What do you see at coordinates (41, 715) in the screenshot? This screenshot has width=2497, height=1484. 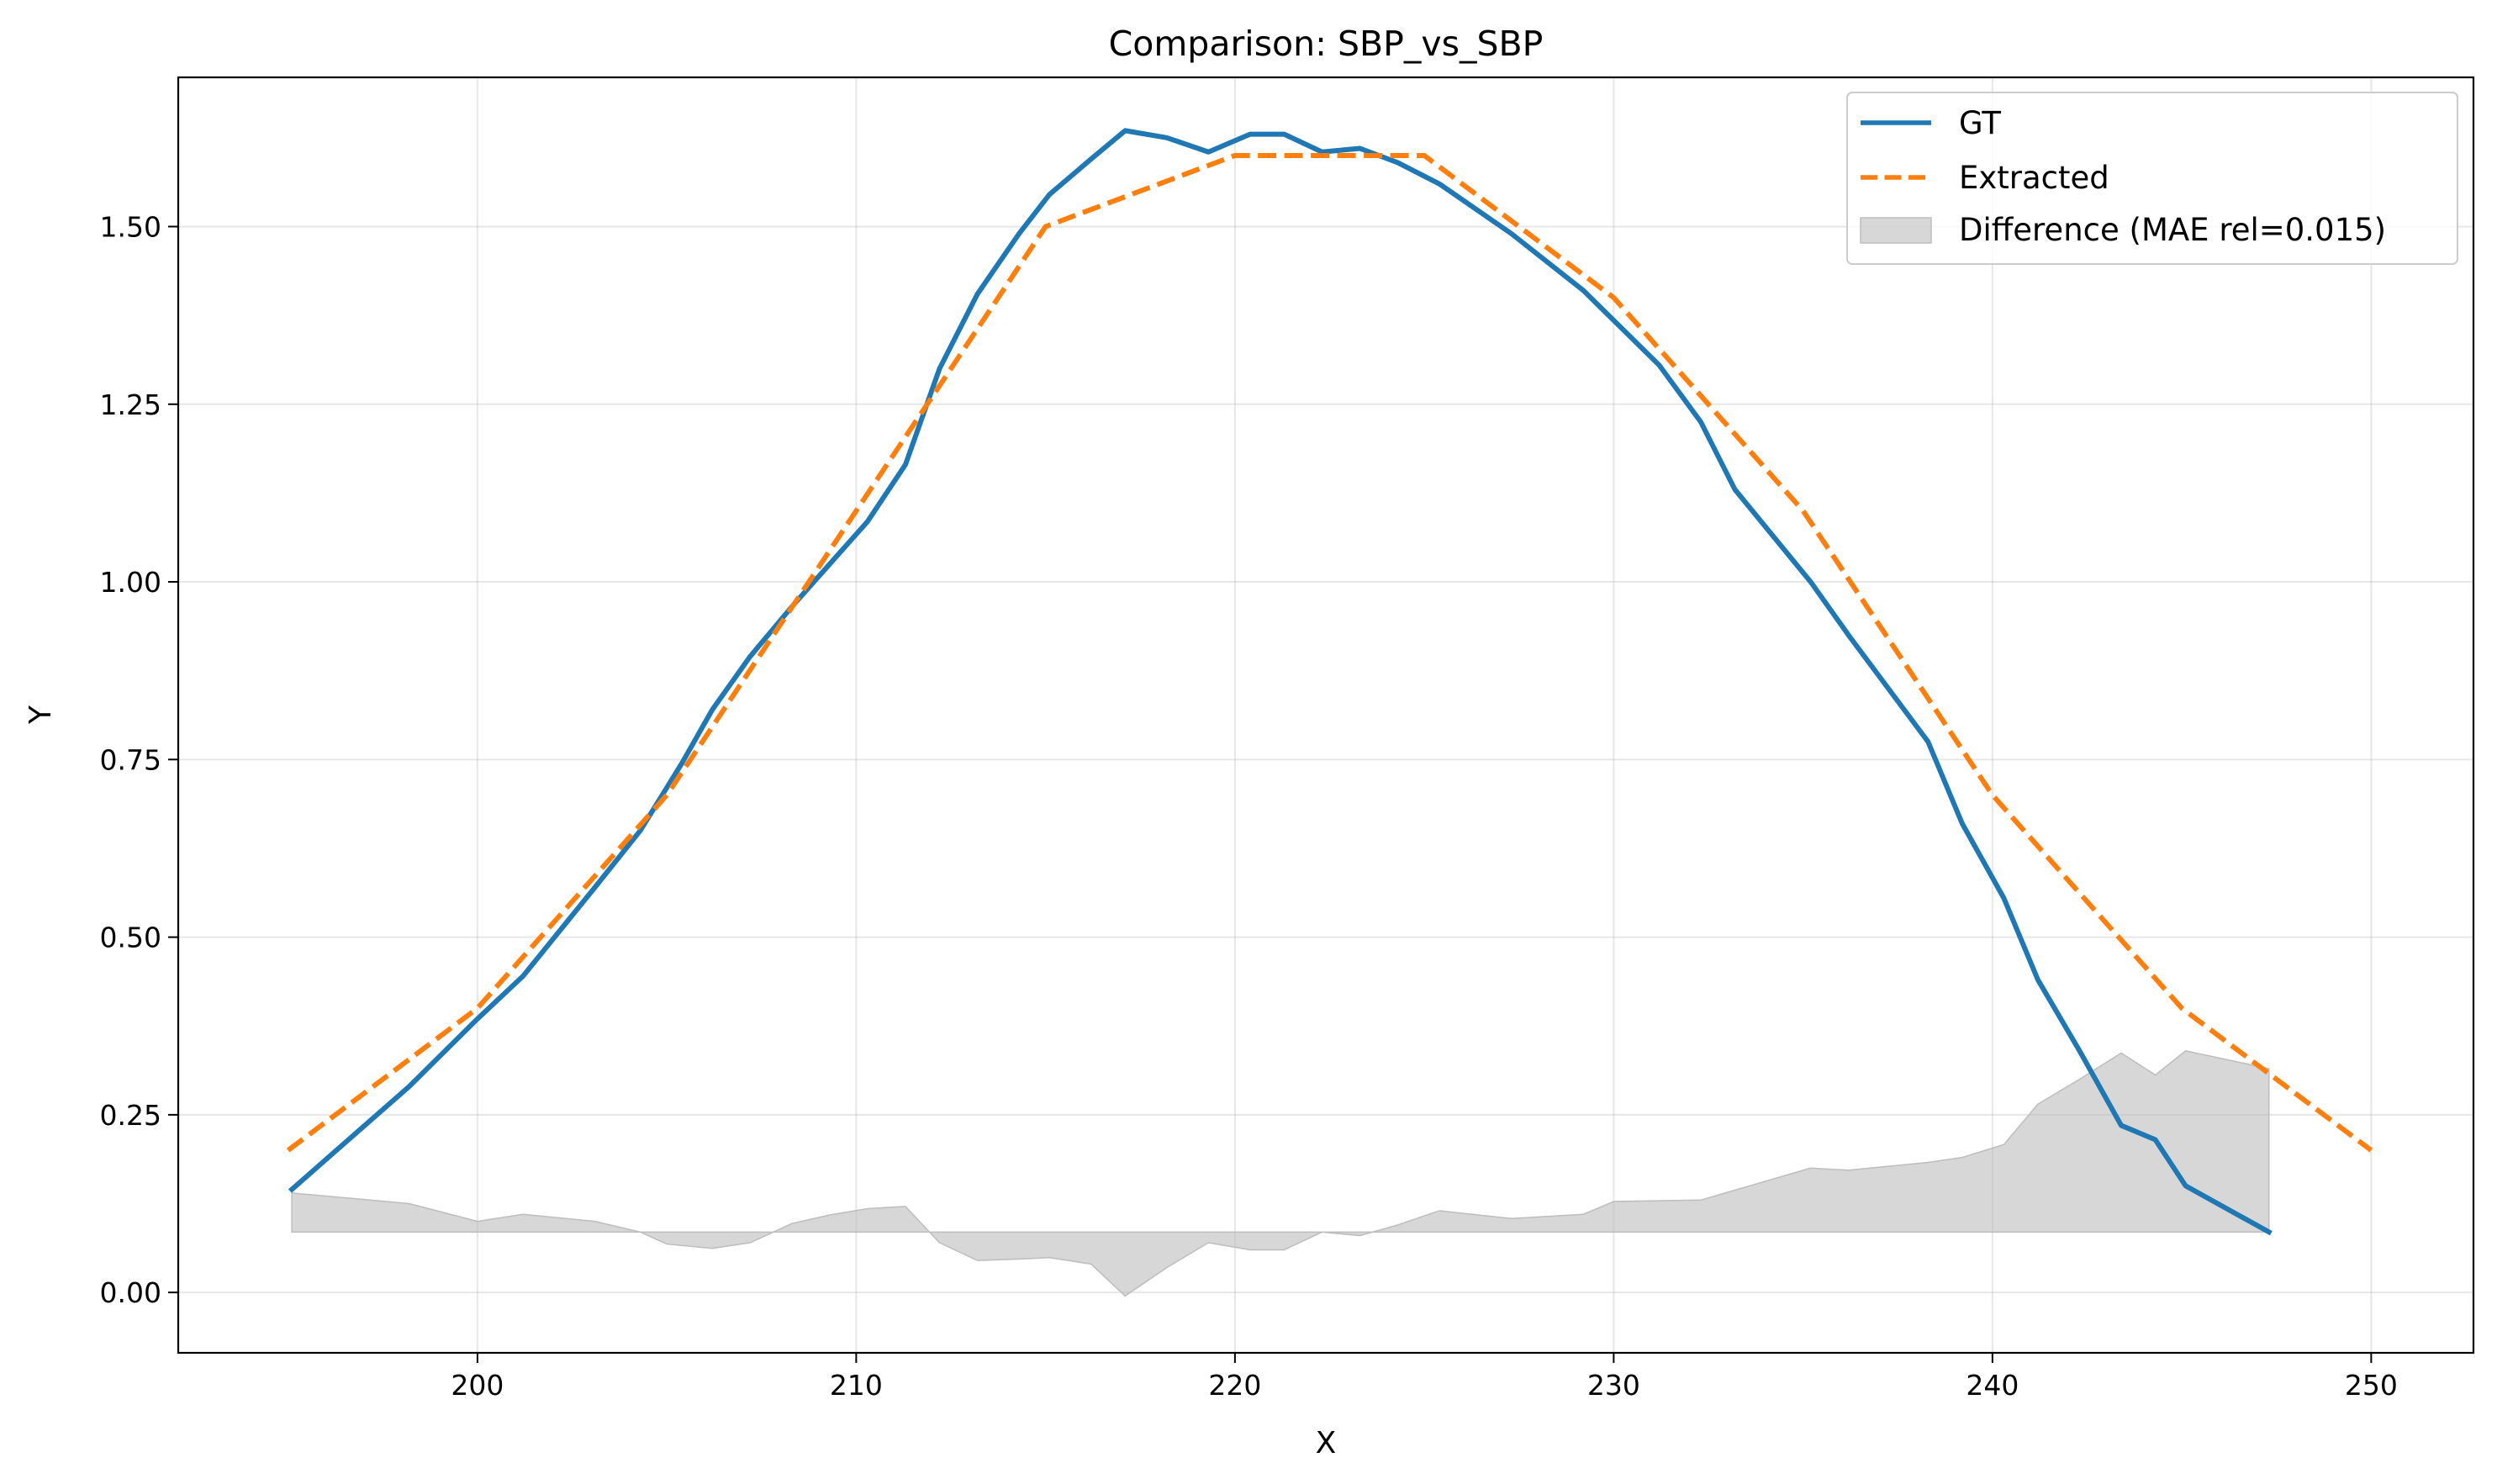 I see `y-axis-label: Y` at bounding box center [41, 715].